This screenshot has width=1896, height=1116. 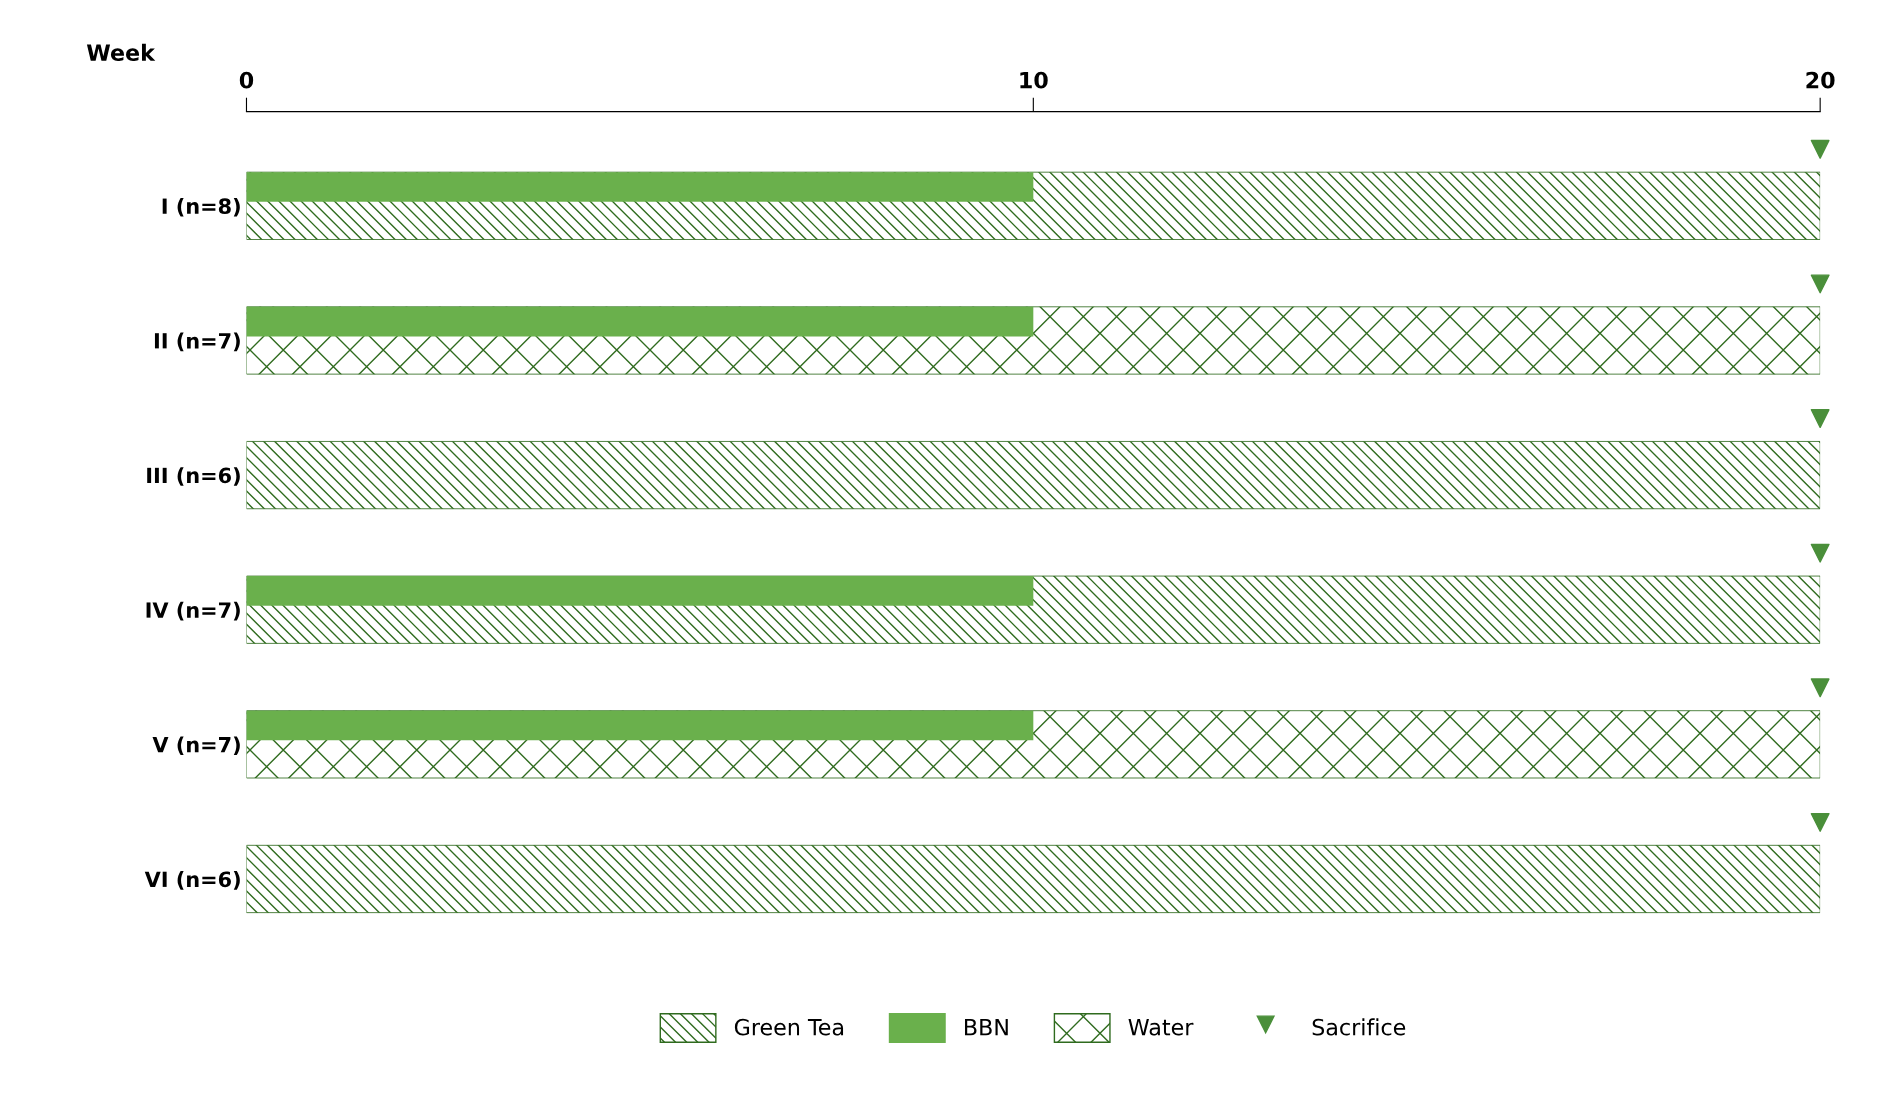 What do you see at coordinates (1359, 1027) in the screenshot?
I see `legend-label: Sacrifice` at bounding box center [1359, 1027].